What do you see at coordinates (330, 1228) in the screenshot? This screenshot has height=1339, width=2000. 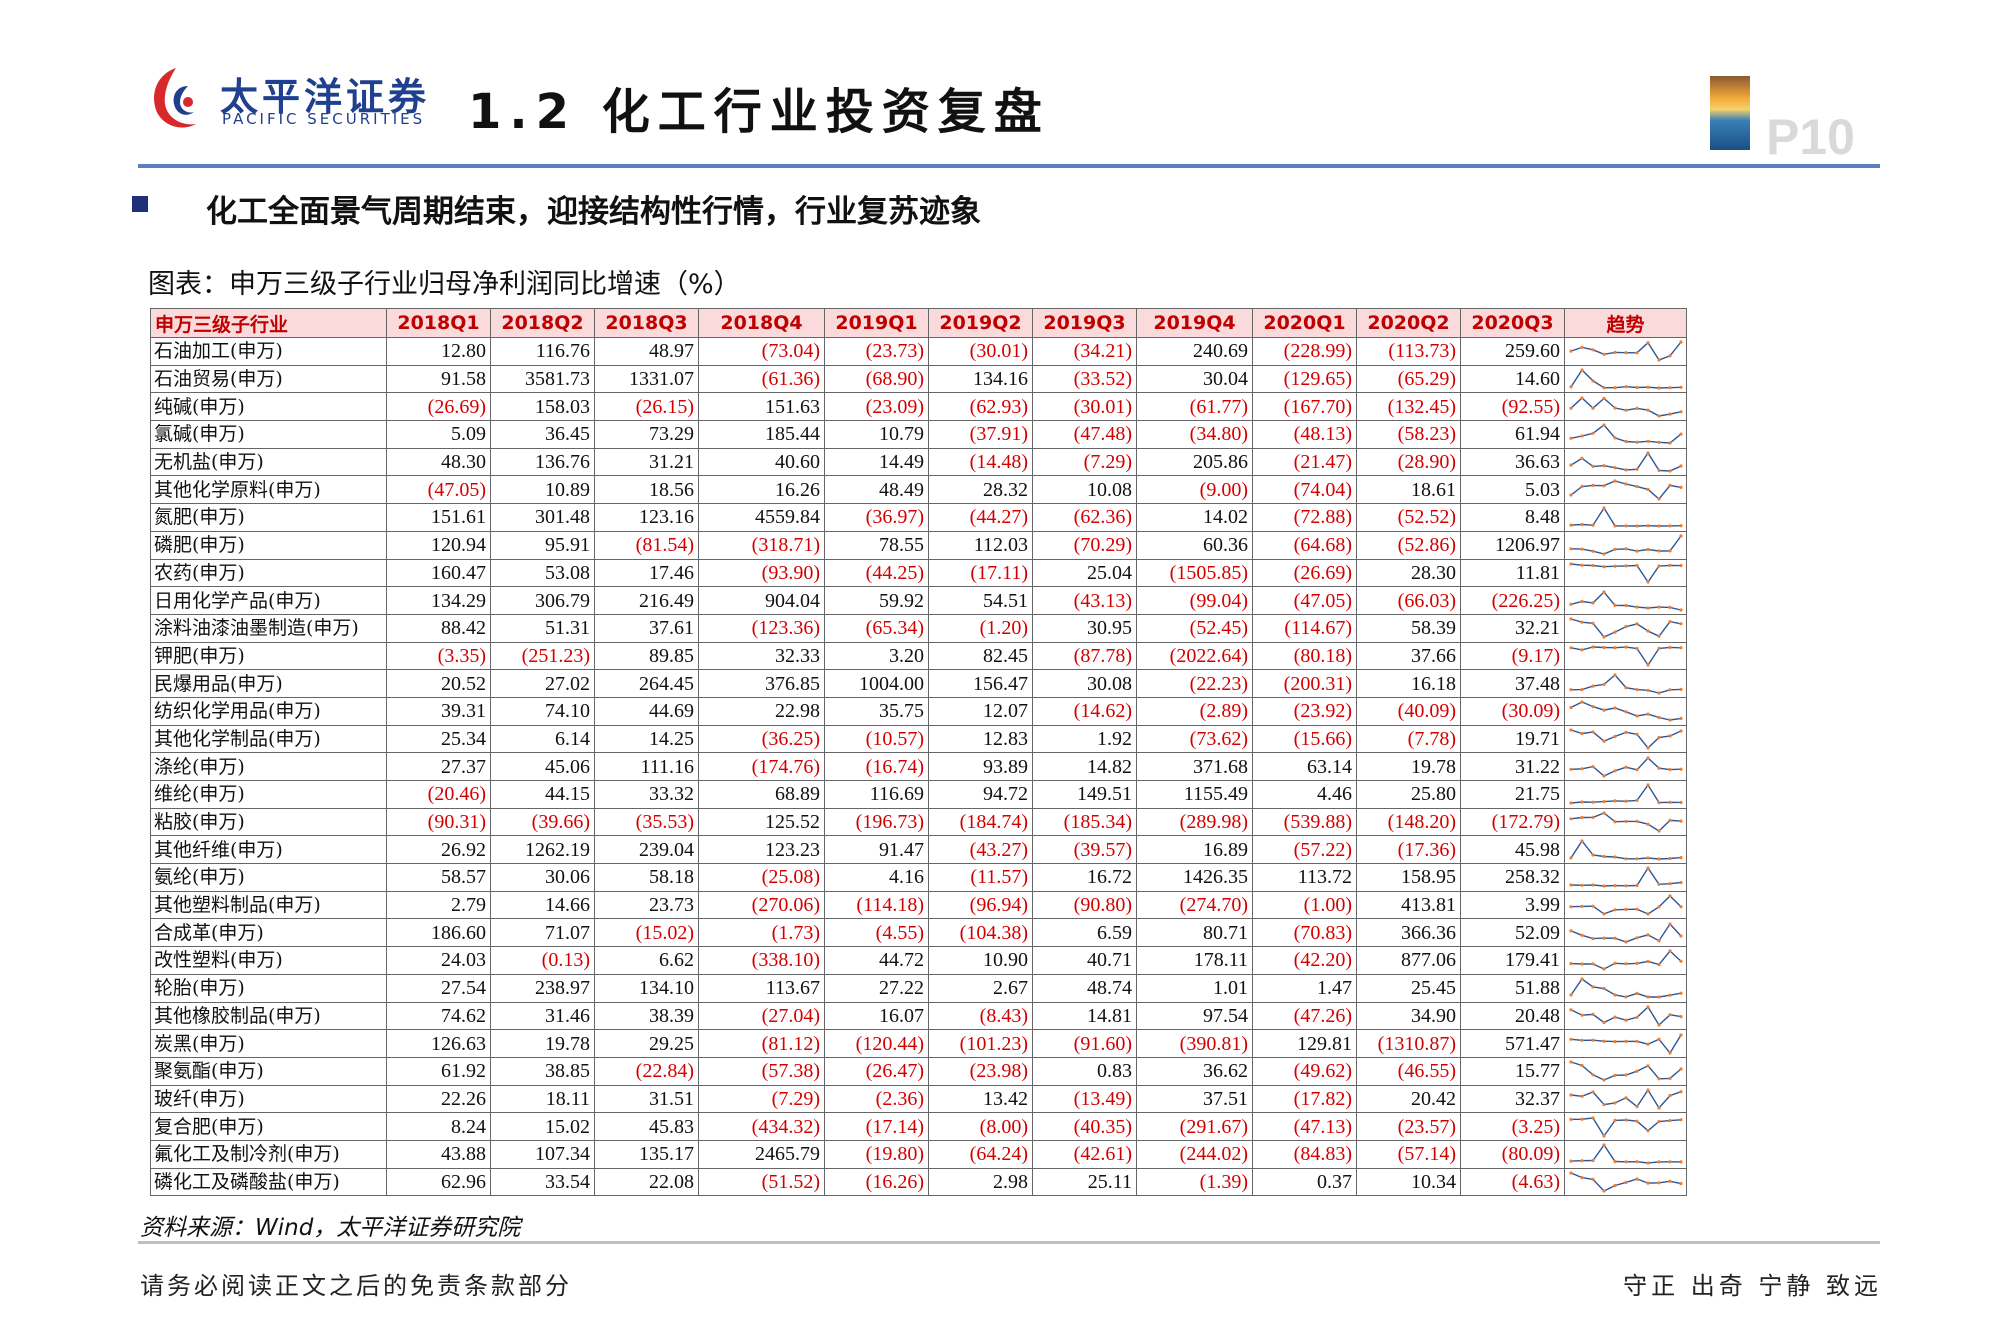 I see `source-note: 资料来源：Wind，太平洋证券研究院` at bounding box center [330, 1228].